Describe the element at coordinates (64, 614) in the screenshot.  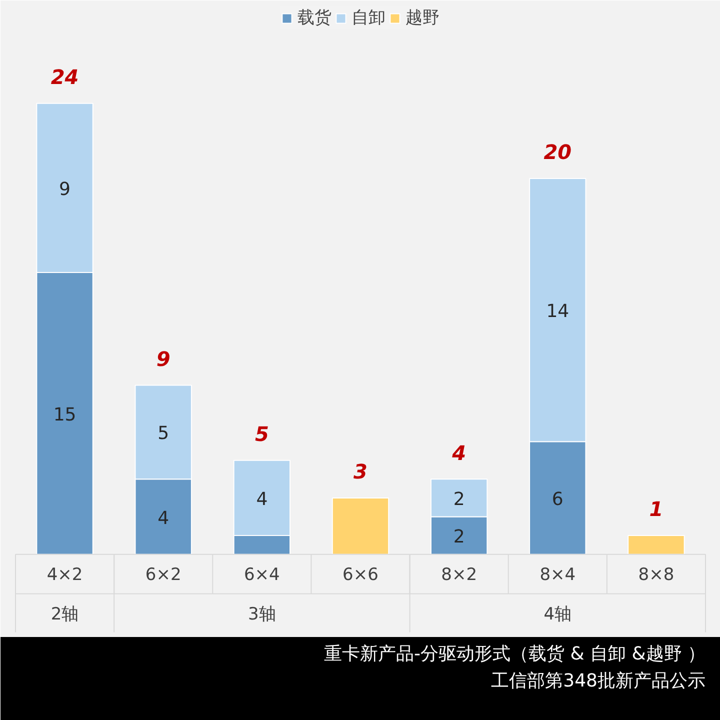
I see `text: 2轴` at that location.